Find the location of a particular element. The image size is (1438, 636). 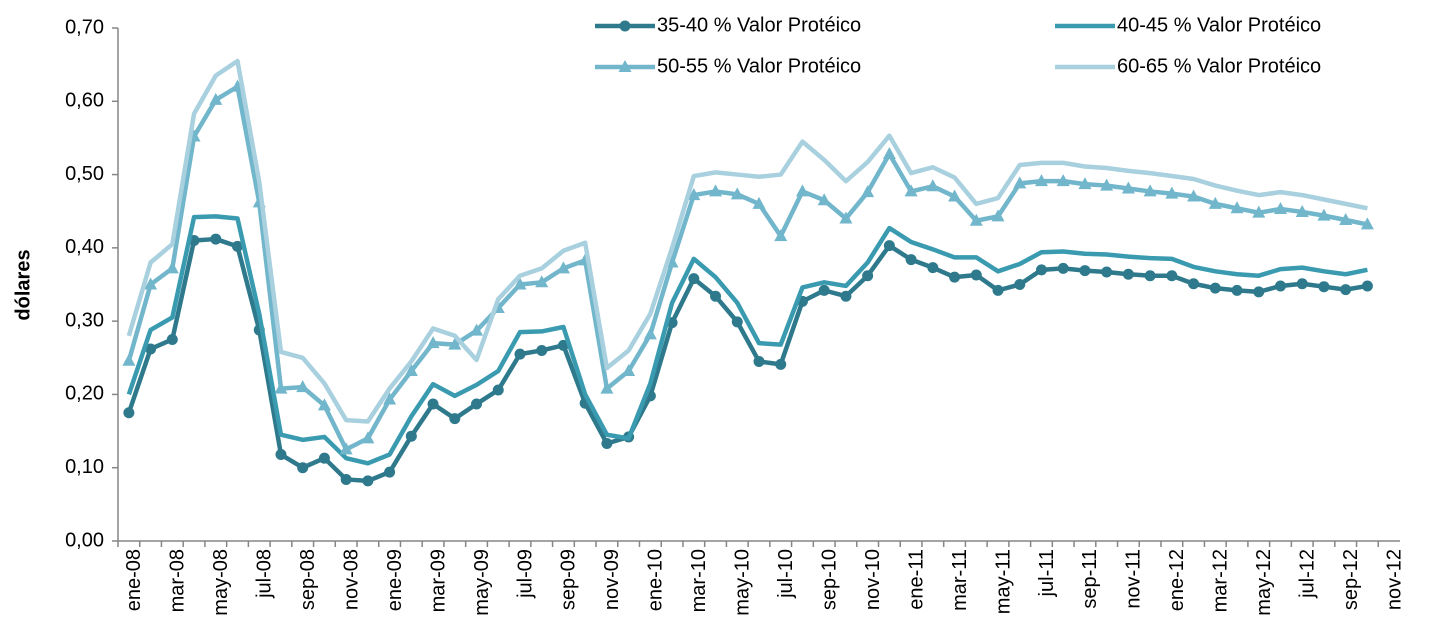

x-tick-label: ene-12 is located at coordinates (1177, 580).